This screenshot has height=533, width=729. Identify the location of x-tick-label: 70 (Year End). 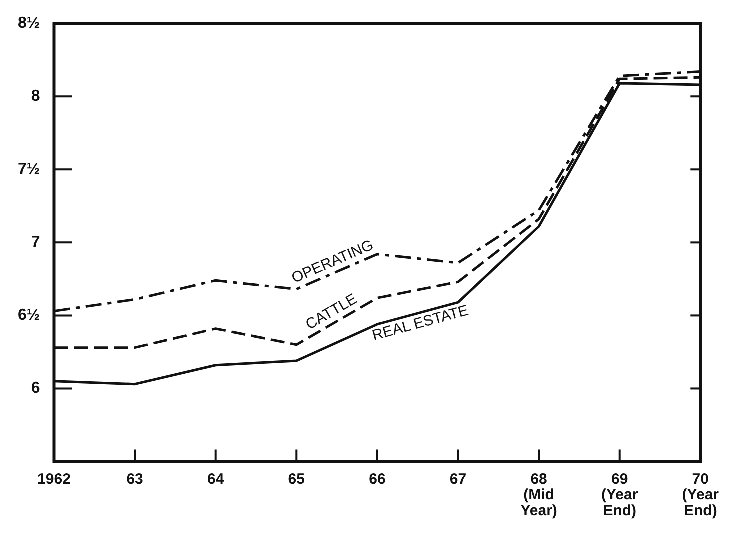
(701, 495).